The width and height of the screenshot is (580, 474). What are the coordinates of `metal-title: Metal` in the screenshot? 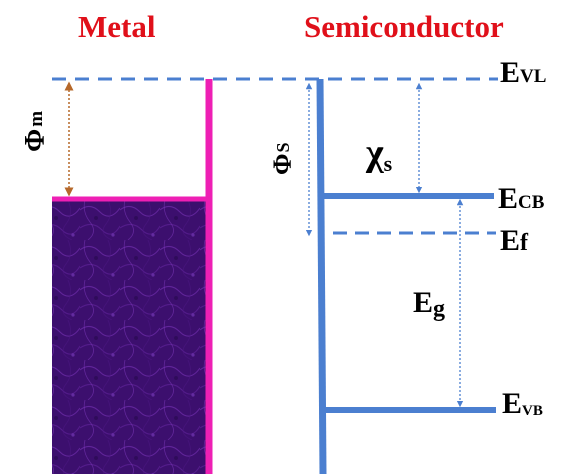 It's located at (117, 26).